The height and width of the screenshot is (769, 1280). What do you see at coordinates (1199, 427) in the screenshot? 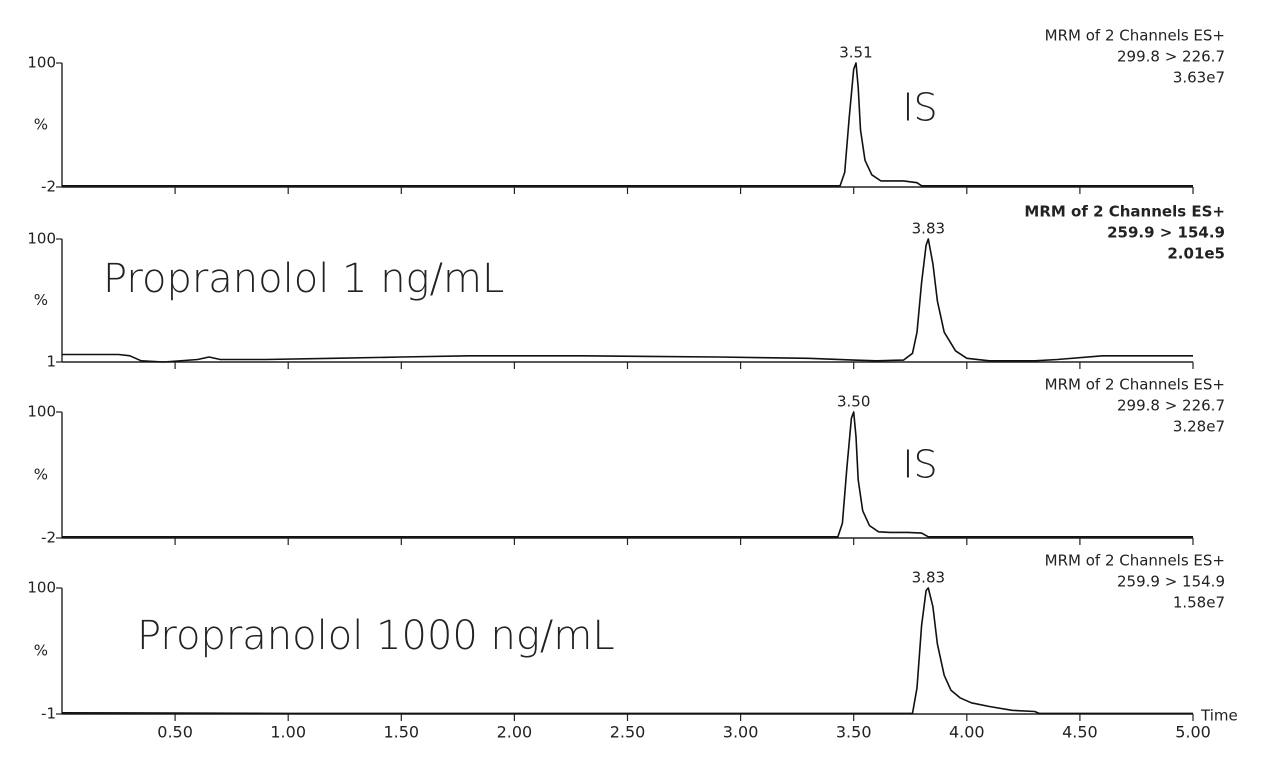
I see `channel-header: 3.28e7` at bounding box center [1199, 427].